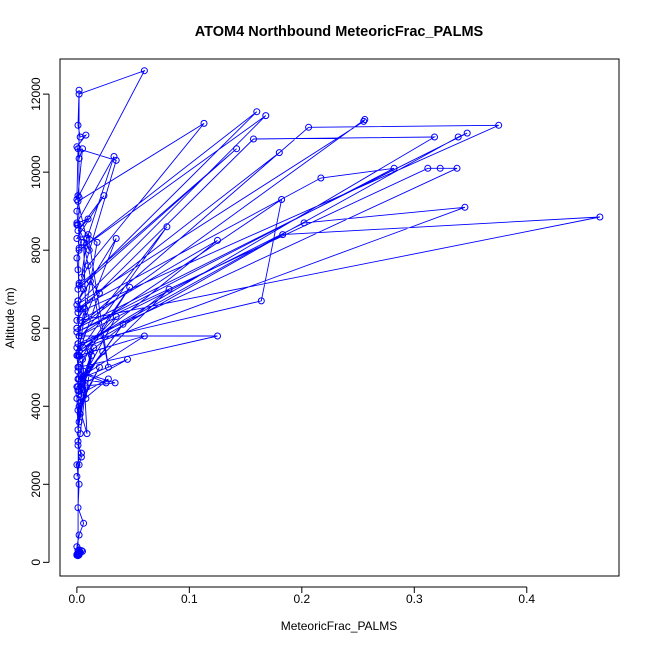 Image resolution: width=650 pixels, height=650 pixels. I want to click on y-tick-label: 0, so click(36, 562).